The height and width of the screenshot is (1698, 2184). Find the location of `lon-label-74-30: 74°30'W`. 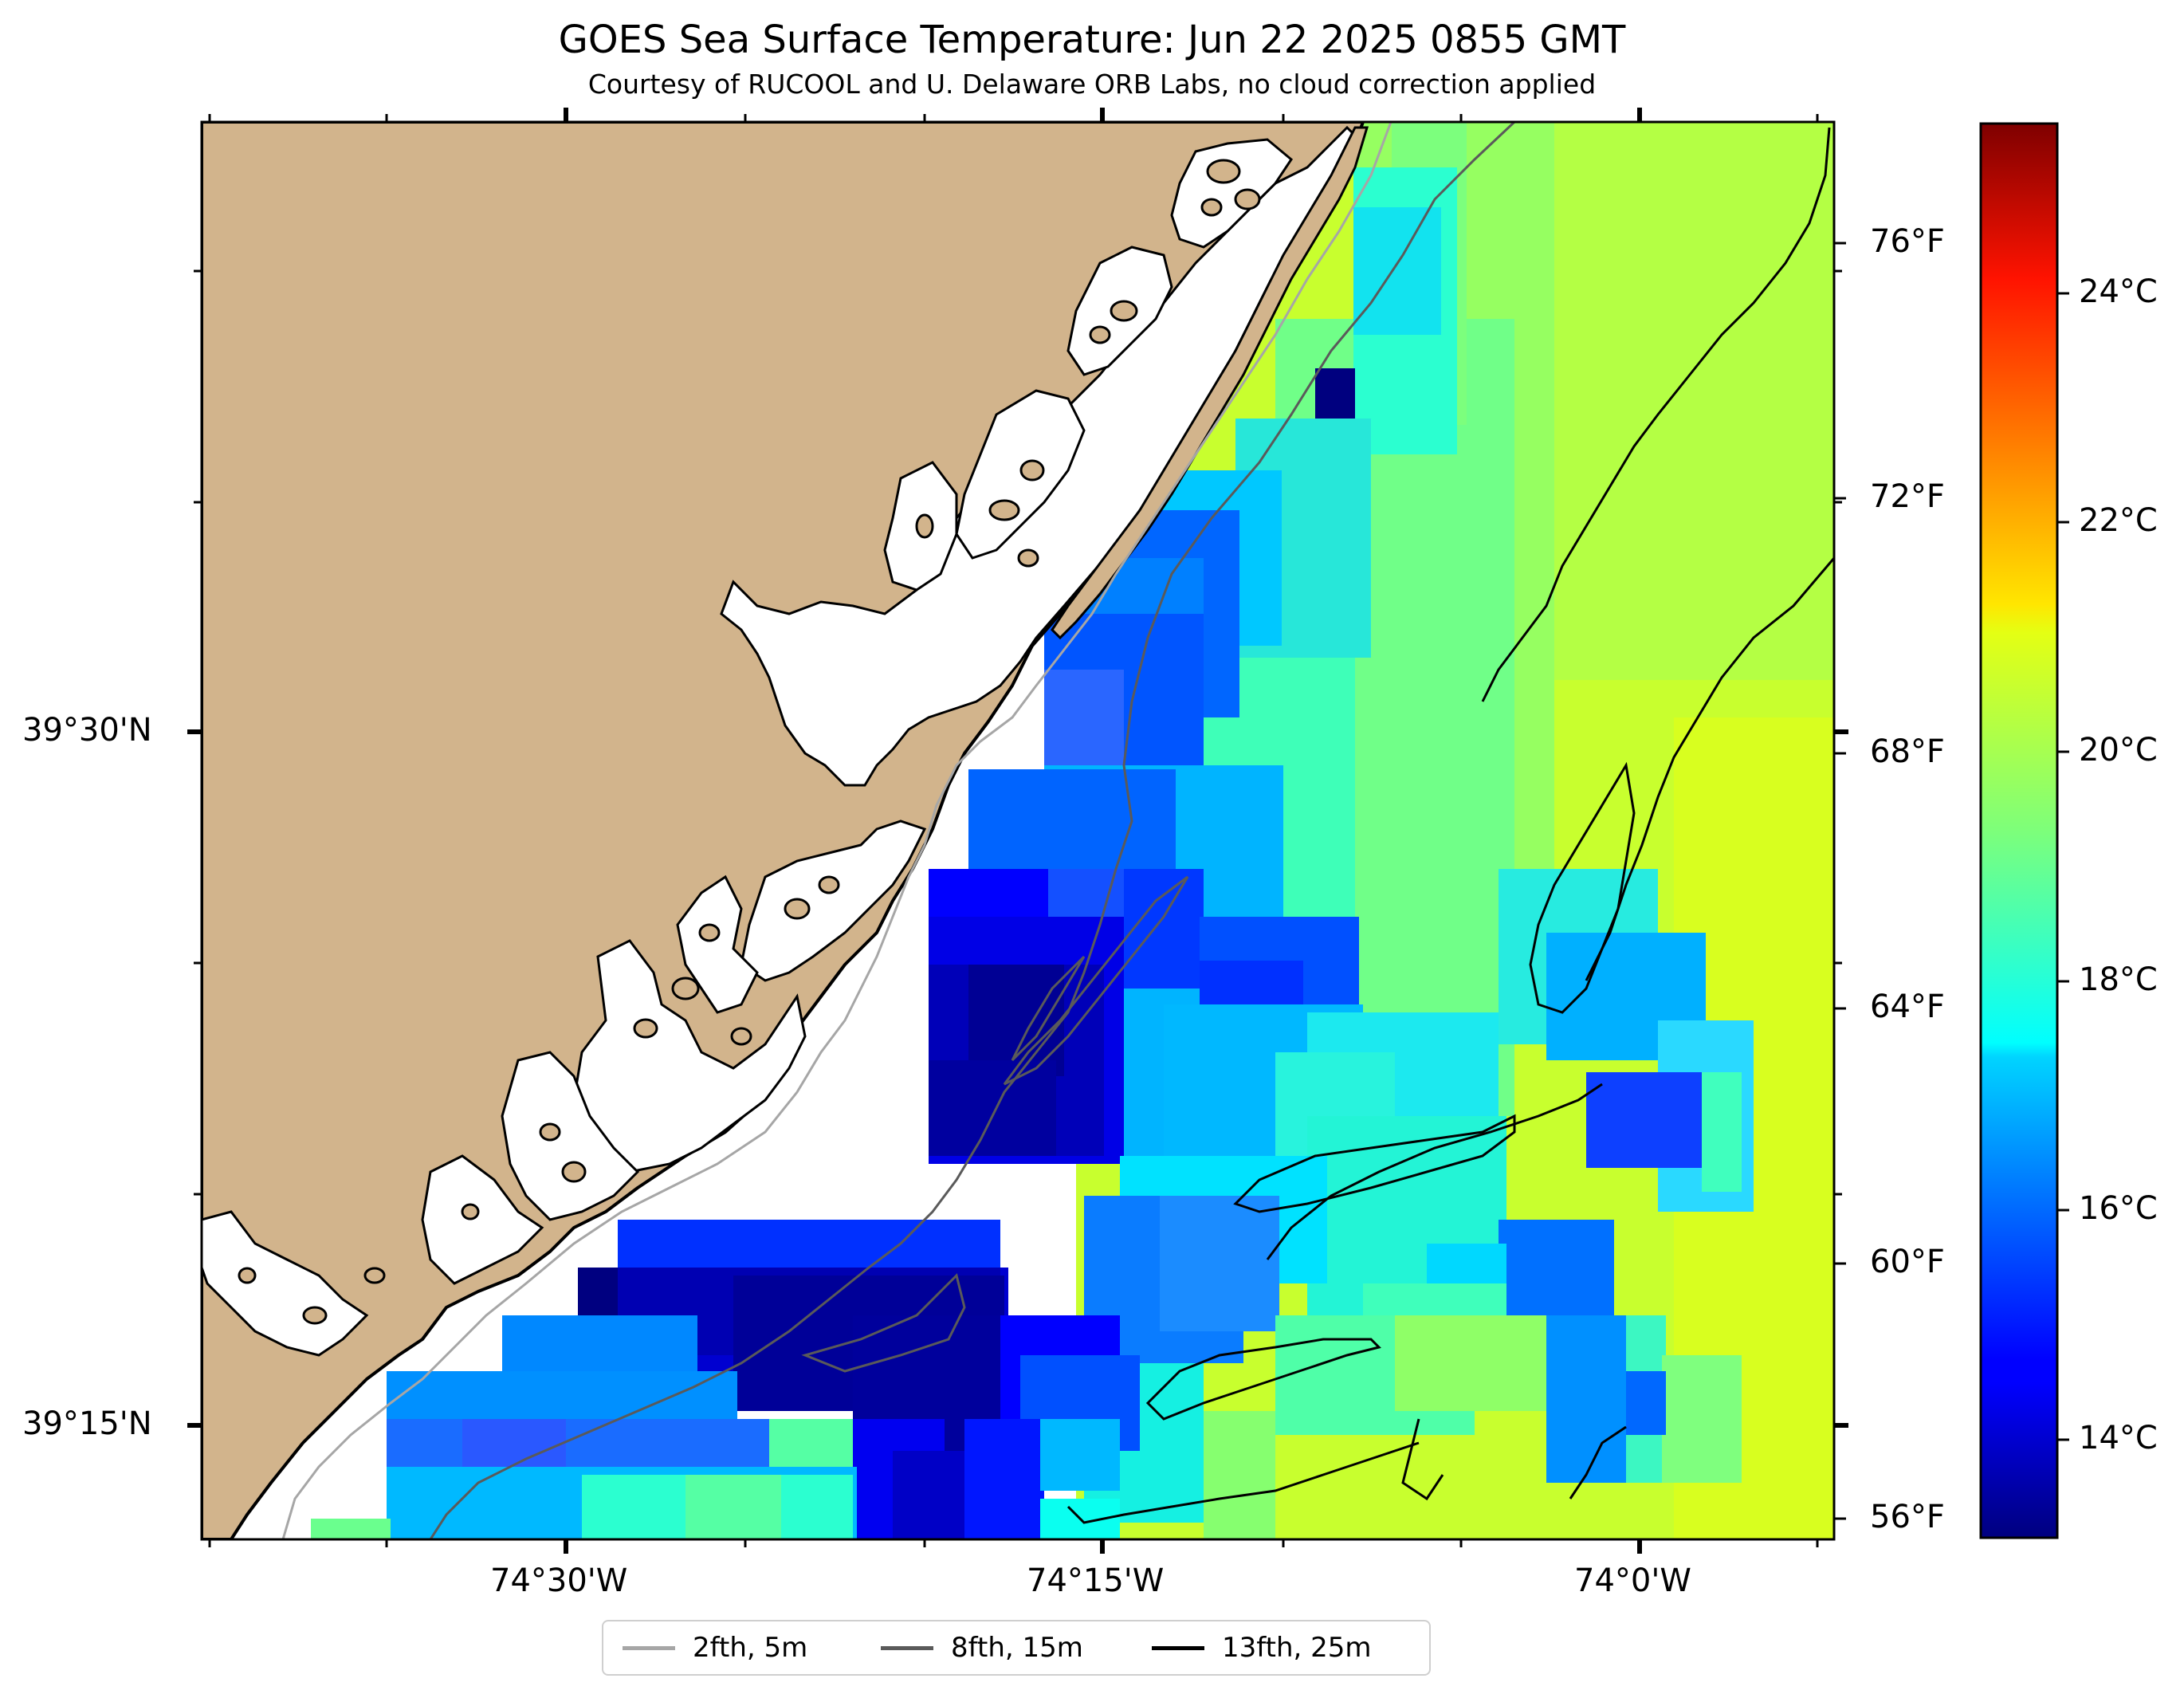

lon-label-74-30: 74°30'W is located at coordinates (559, 1581).